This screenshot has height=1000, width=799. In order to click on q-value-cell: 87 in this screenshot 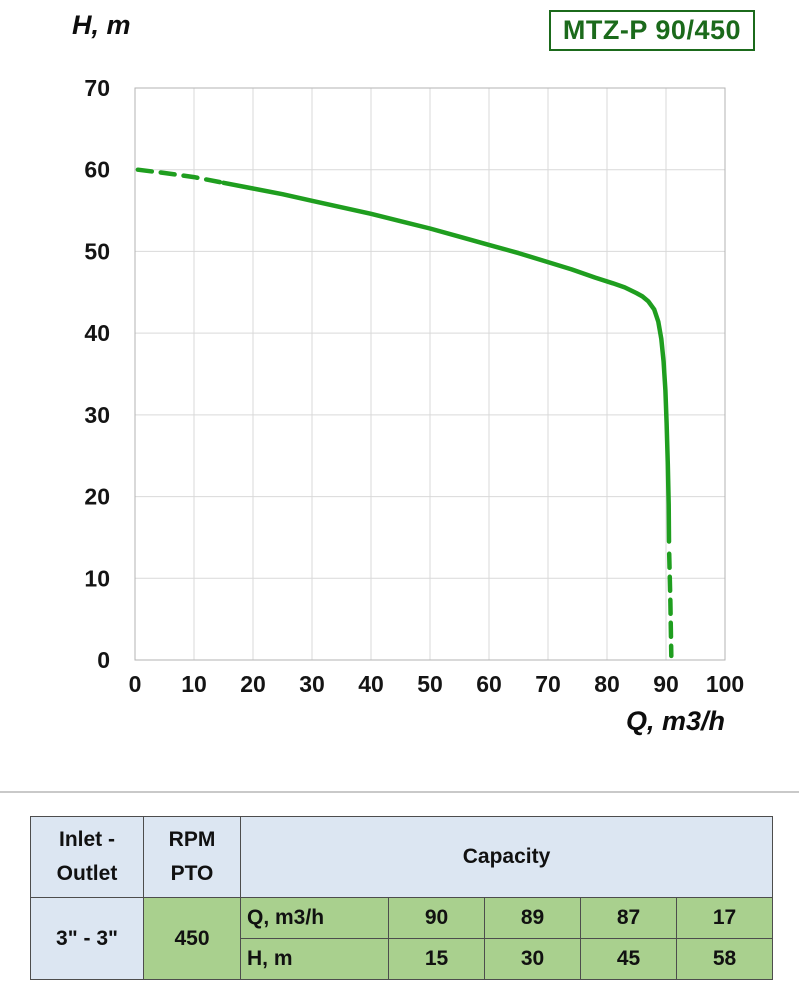, I will do `click(628, 918)`.